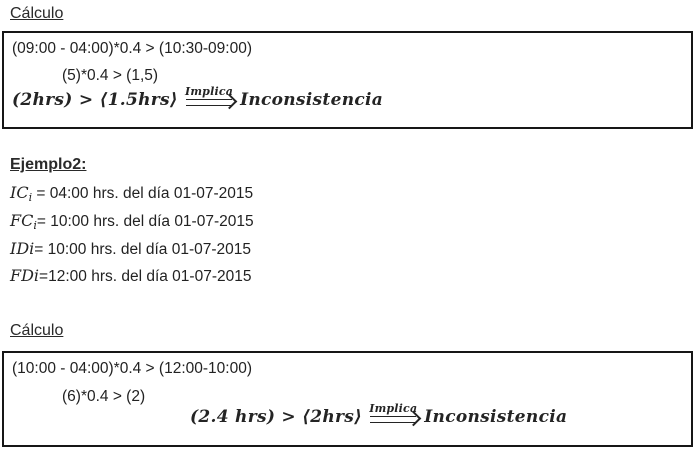 The width and height of the screenshot is (698, 452). What do you see at coordinates (110, 75) in the screenshot?
I see `calc1-line-2: (5)*0.4 > (1,5)` at bounding box center [110, 75].